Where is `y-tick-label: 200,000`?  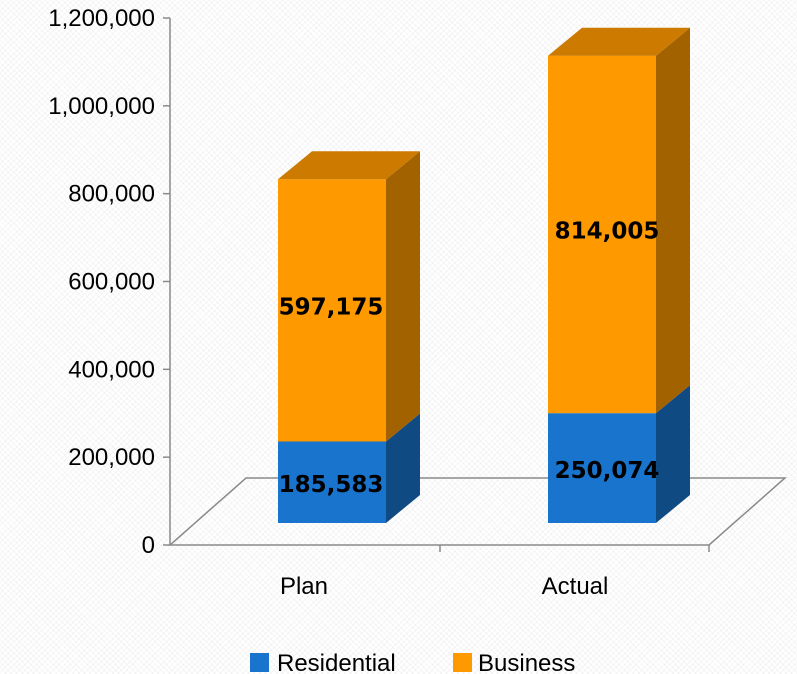
y-tick-label: 200,000 is located at coordinates (111, 457).